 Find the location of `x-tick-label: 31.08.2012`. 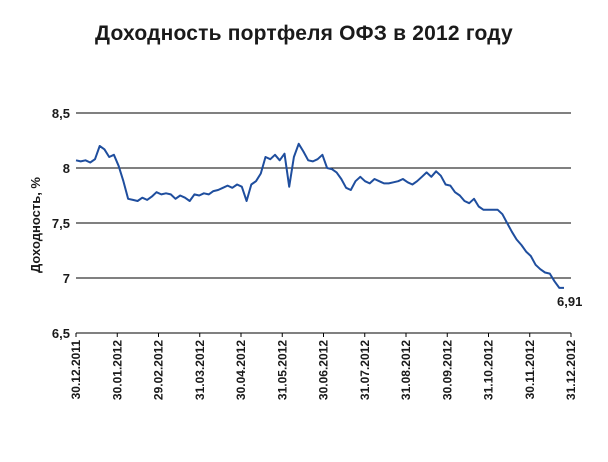

x-tick-label: 31.08.2012 is located at coordinates (406, 370).